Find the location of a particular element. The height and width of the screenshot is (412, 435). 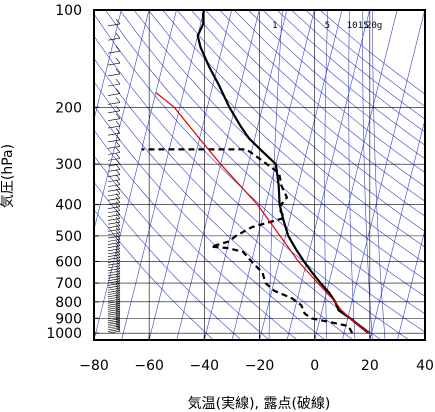

y-tick-label: 600 is located at coordinates (68, 262).